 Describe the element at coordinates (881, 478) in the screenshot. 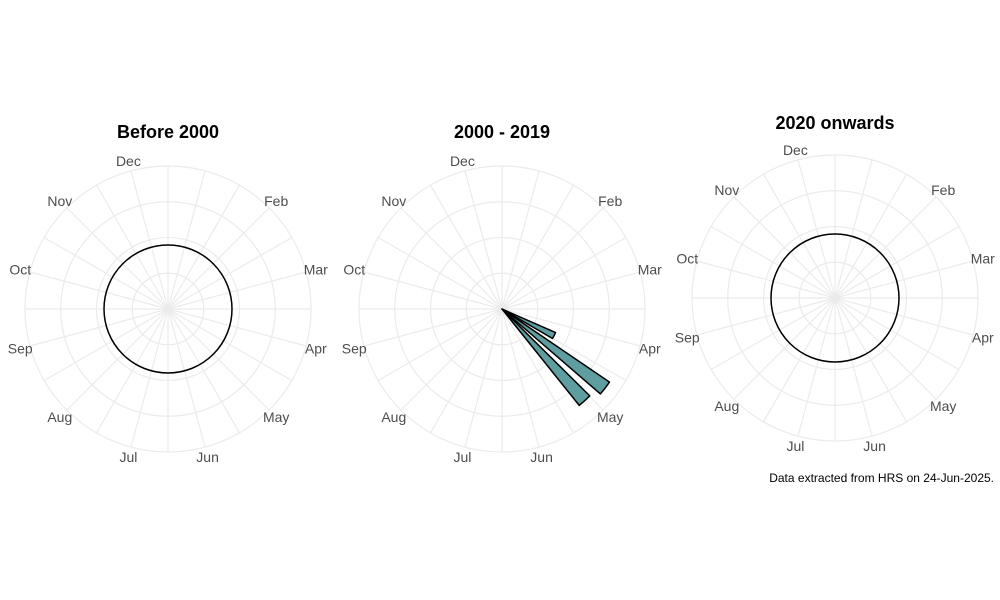

I see `data-source-caption: Data extracted from HRS on 24-Jun-2025.` at that location.